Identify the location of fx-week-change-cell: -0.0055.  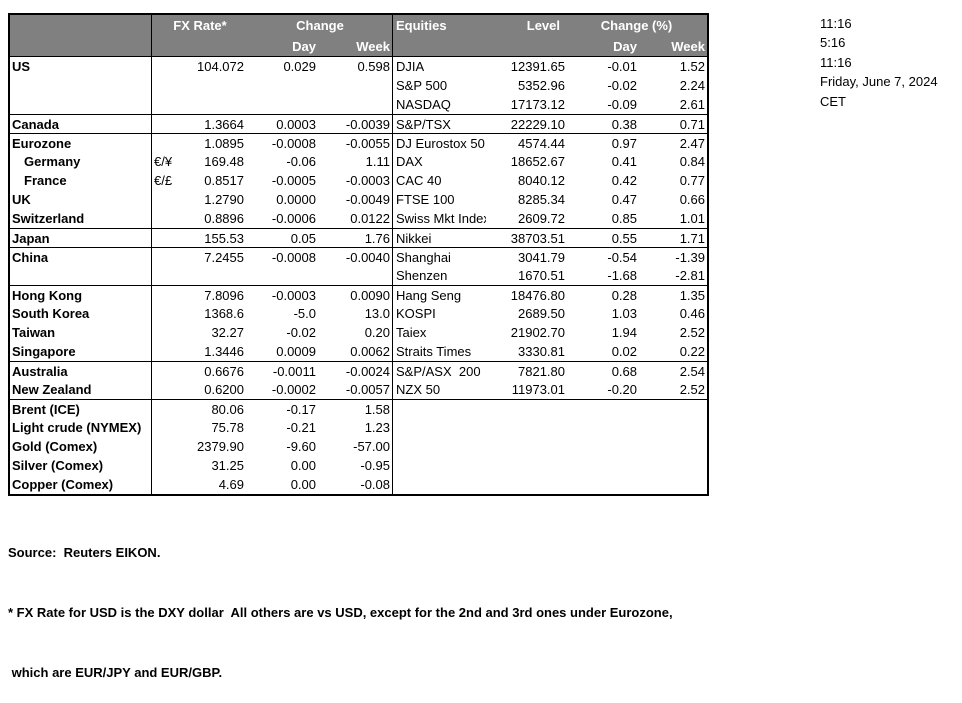
(367, 143).